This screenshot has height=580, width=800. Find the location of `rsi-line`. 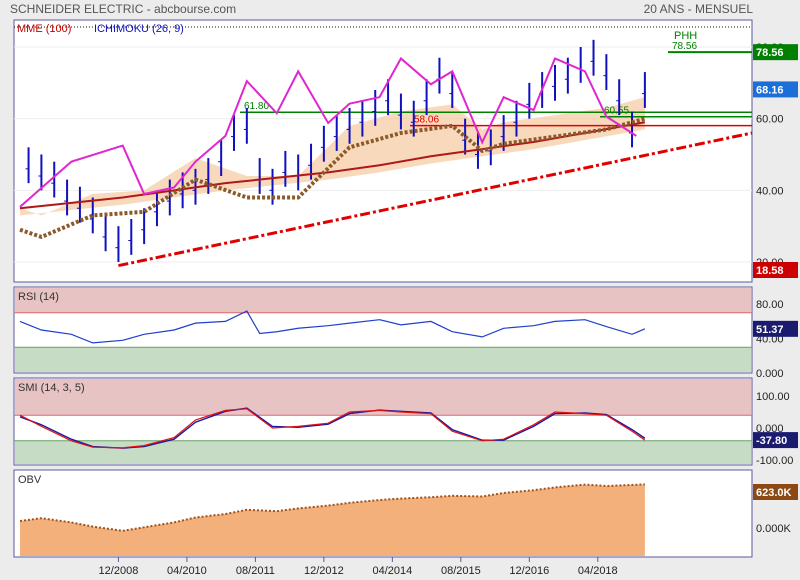

rsi-line is located at coordinates (332, 327).